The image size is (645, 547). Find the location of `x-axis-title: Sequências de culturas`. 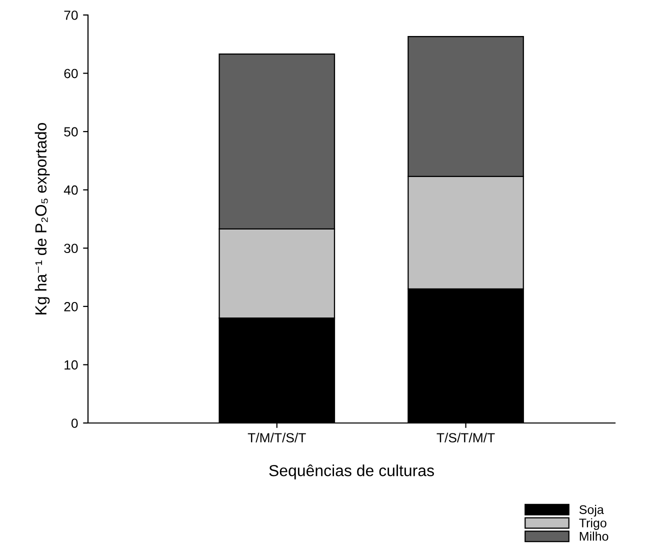

x-axis-title: Sequências de culturas is located at coordinates (351, 472).